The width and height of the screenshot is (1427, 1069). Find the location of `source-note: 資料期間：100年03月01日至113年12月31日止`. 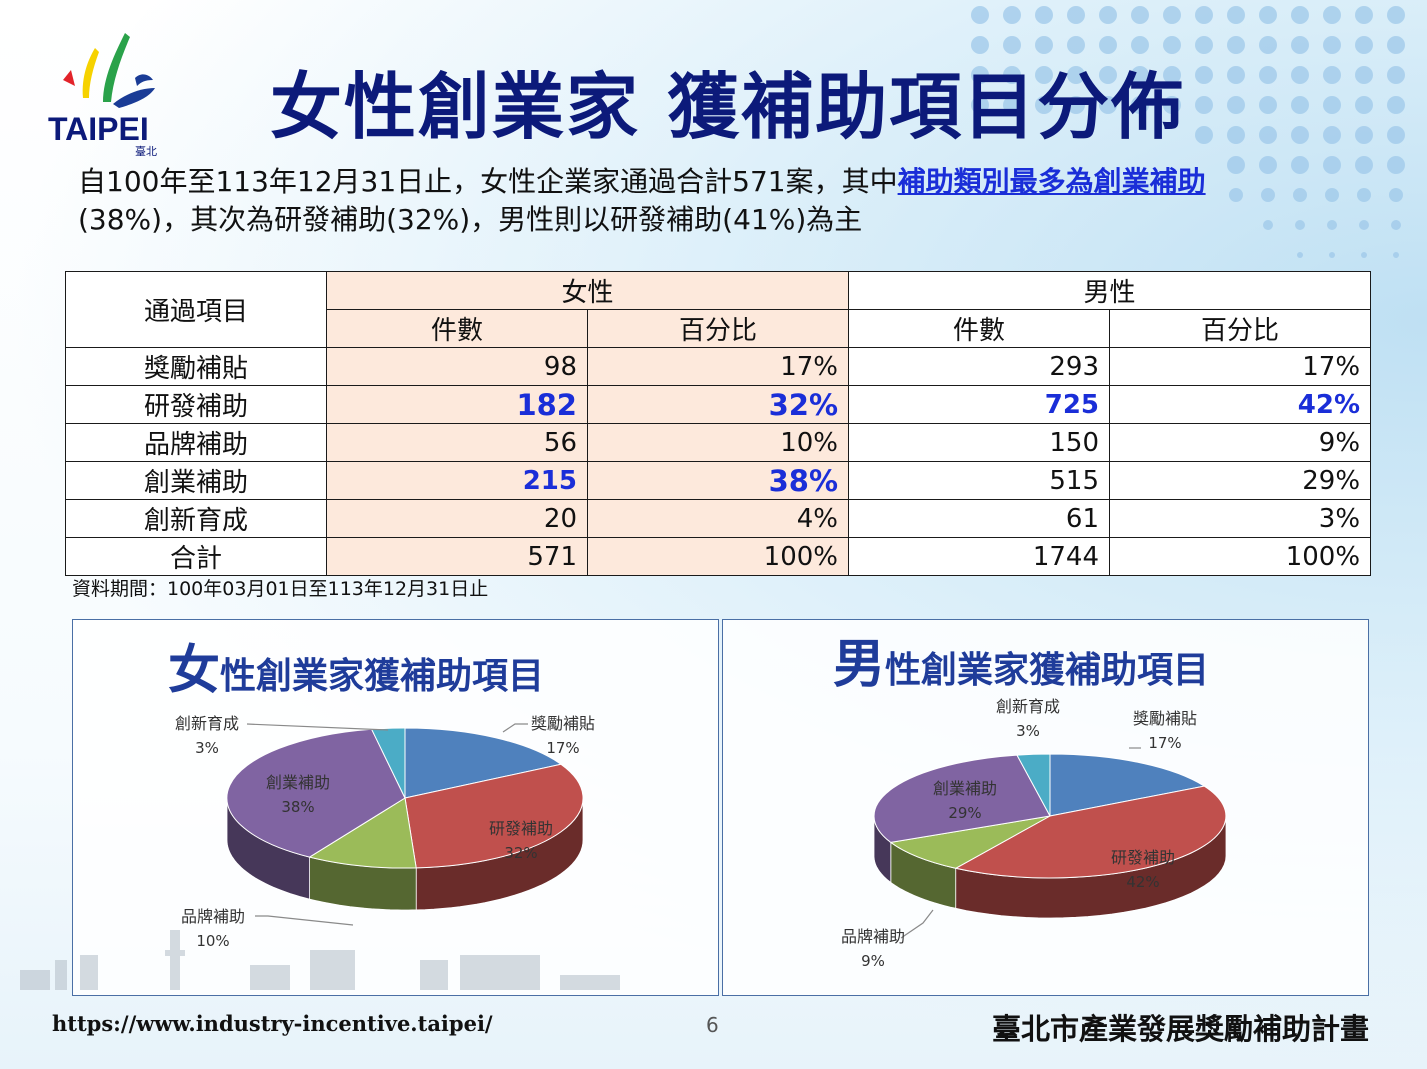

source-note: 資料期間：100年03月01日至113年12月31日止 is located at coordinates (280, 589).